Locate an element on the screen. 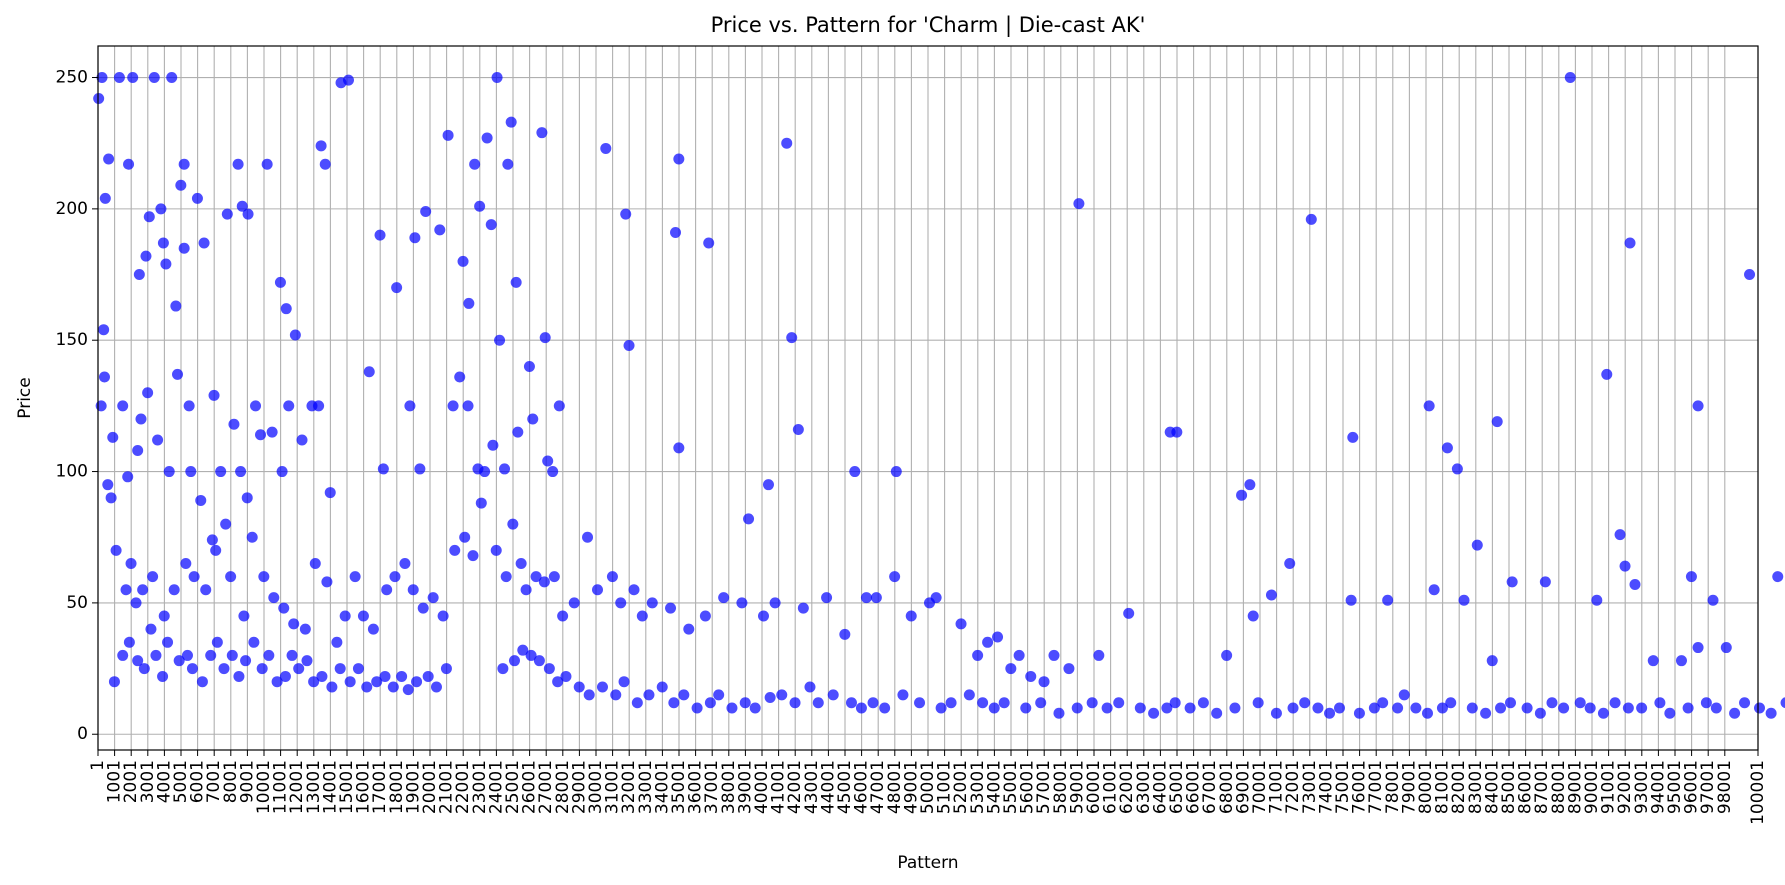 Image resolution: width=1785 pixels, height=885 pixels. x-tick-label: 97001 is located at coordinates (1708, 787).